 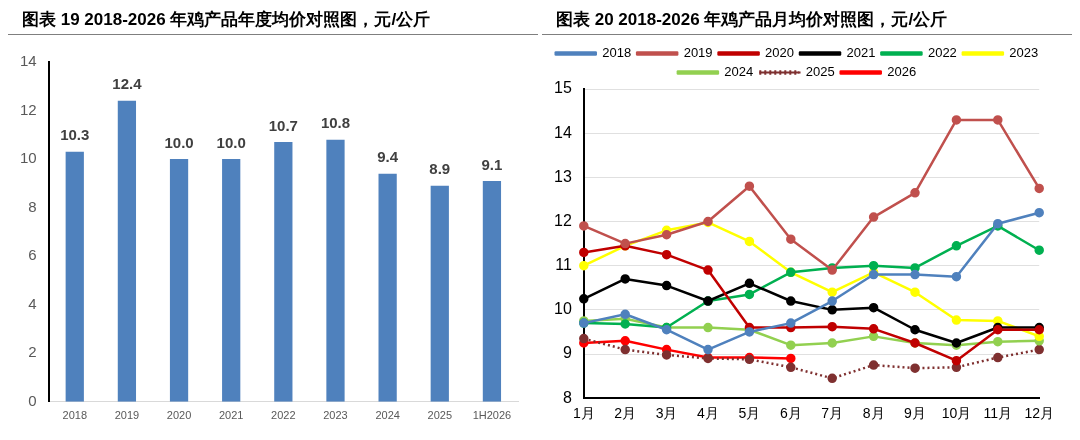 I want to click on legend-label: 2020, so click(x=779, y=53).